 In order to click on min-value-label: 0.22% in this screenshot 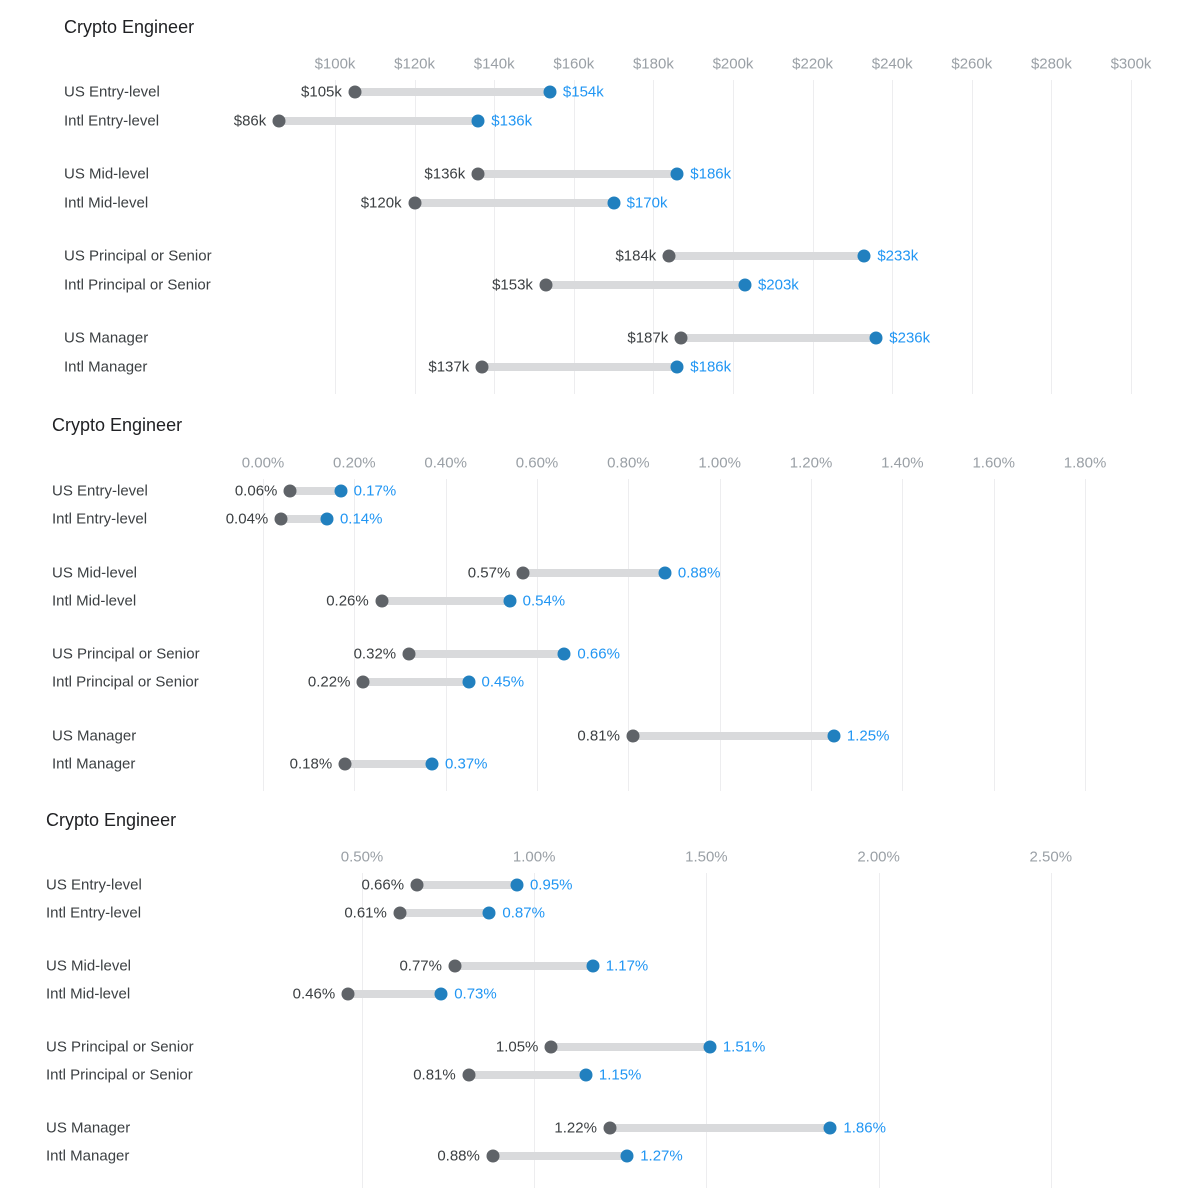, I will do `click(329, 682)`.